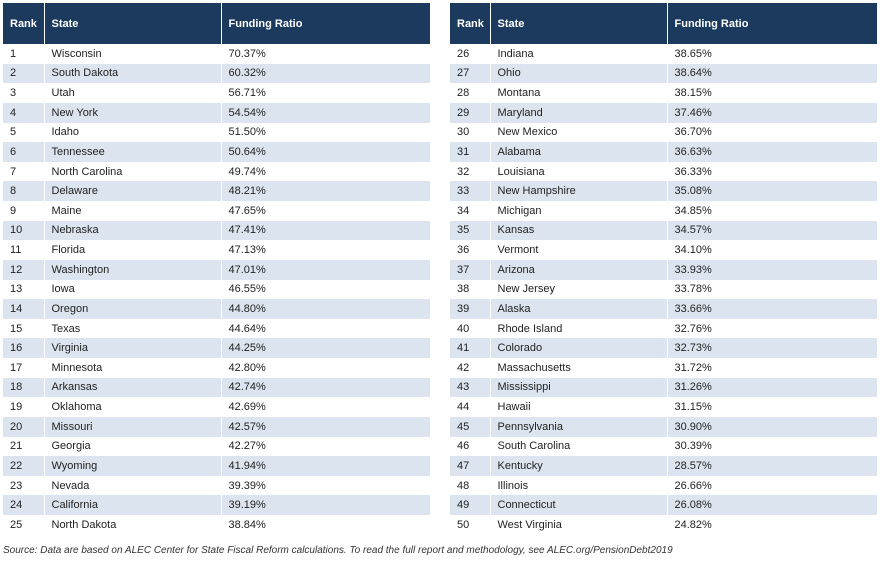  Describe the element at coordinates (133, 426) in the screenshot. I see `state-cell: Missouri` at that location.